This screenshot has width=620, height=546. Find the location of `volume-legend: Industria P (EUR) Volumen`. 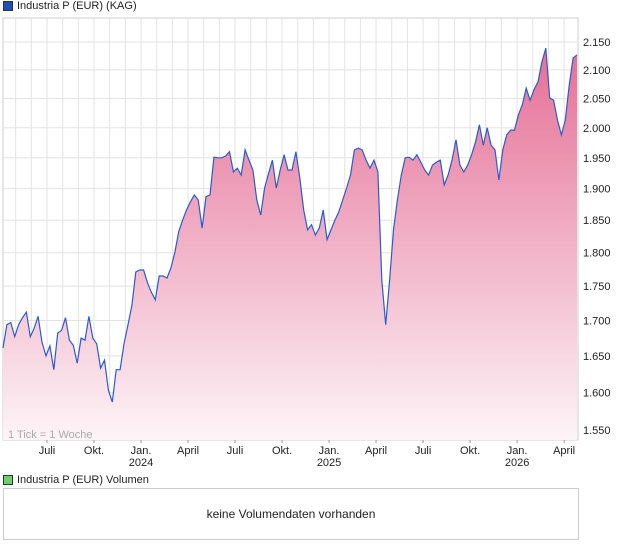

volume-legend: Industria P (EUR) Volumen is located at coordinates (76, 480).